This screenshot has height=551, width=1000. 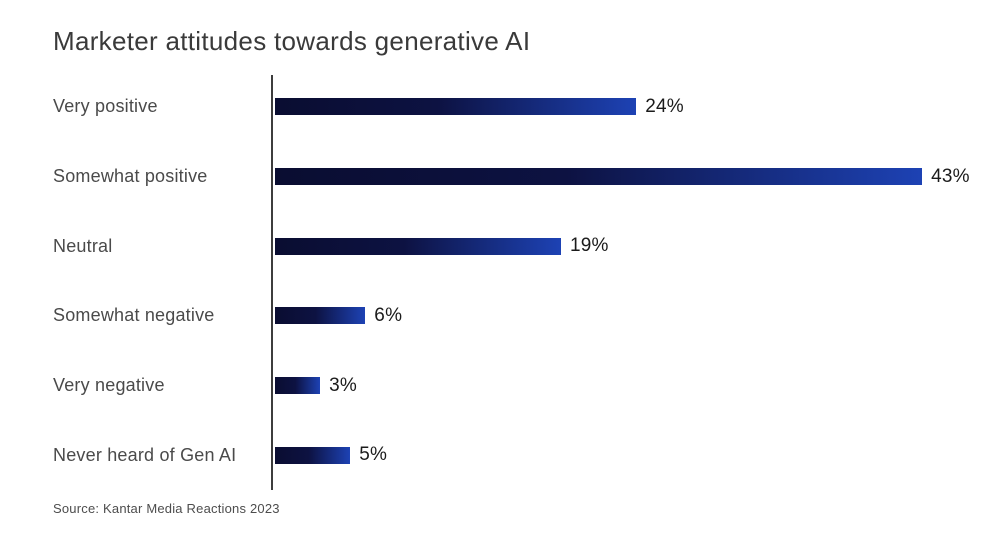 I want to click on value-label: 19%, so click(x=589, y=246).